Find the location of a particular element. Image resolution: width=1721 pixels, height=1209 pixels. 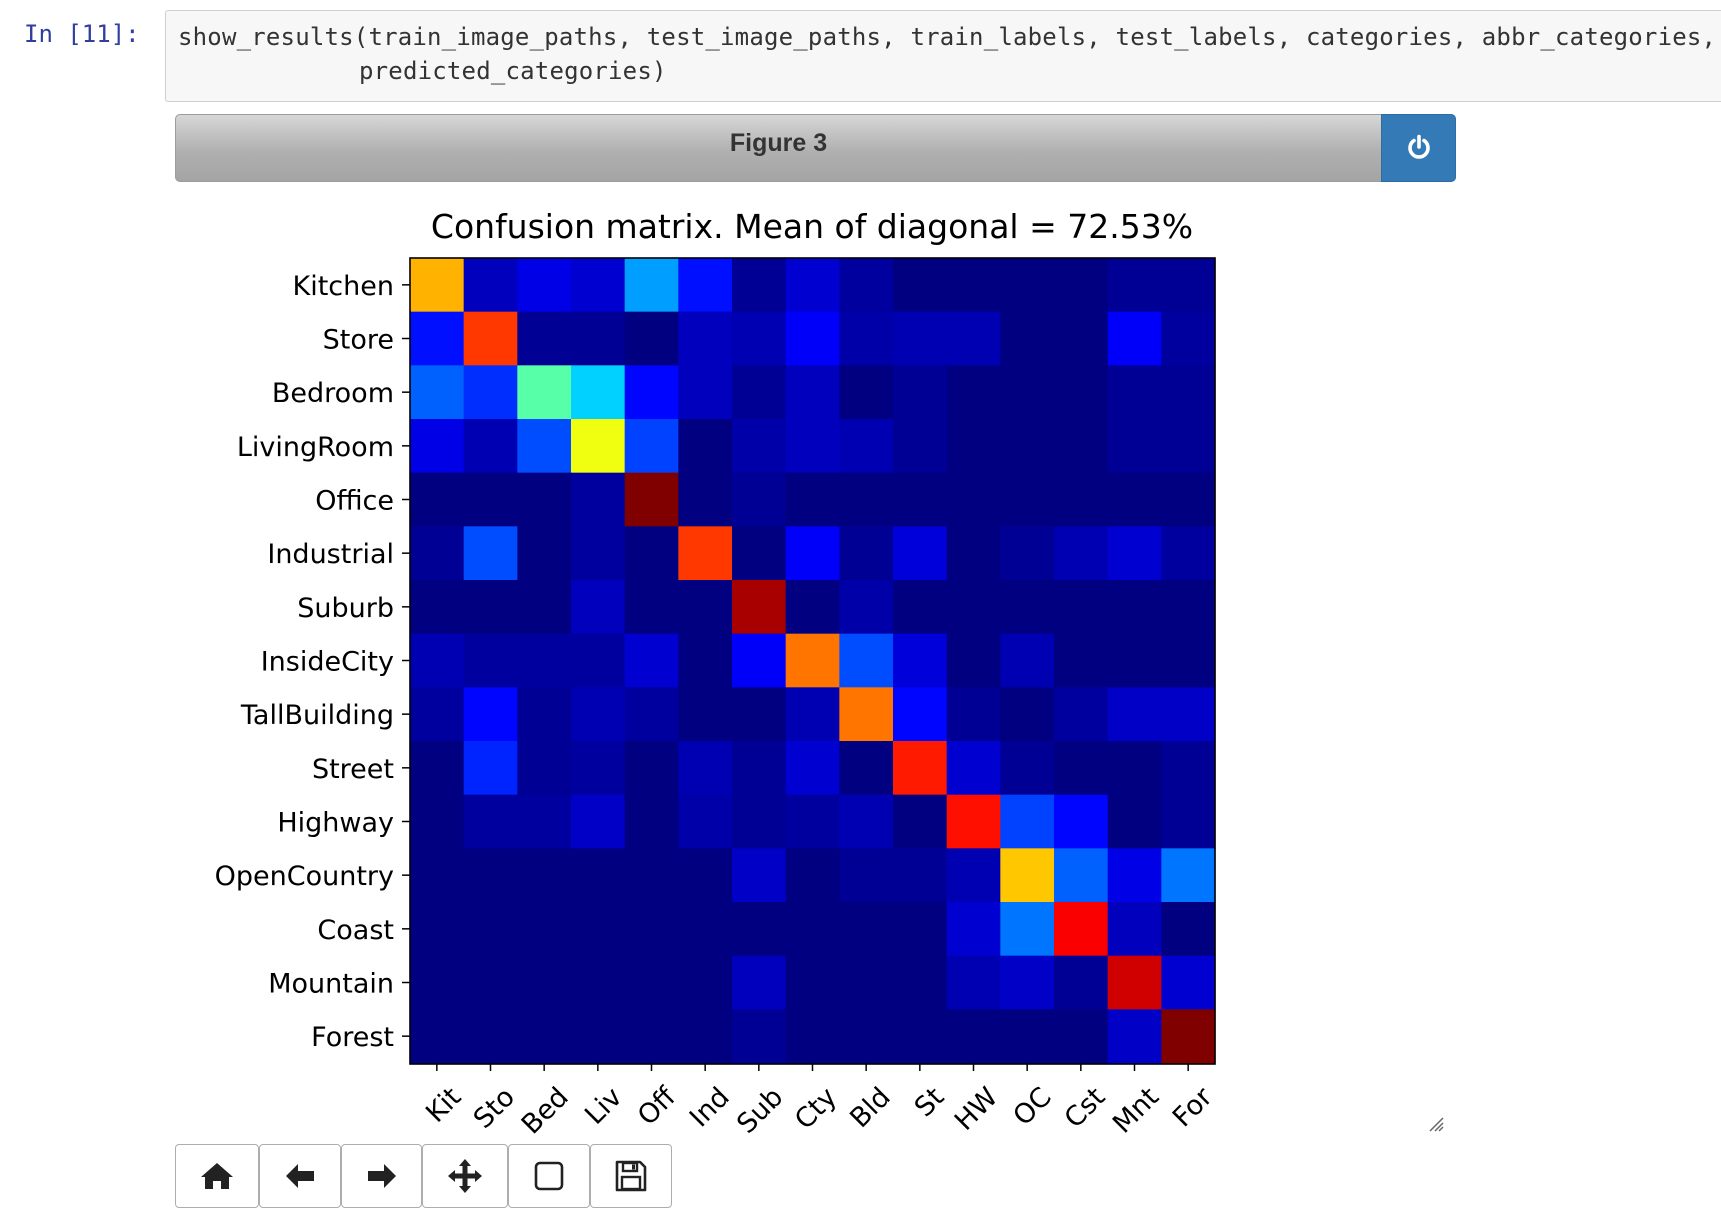

figure-header: Figure 3 is located at coordinates (815, 148).